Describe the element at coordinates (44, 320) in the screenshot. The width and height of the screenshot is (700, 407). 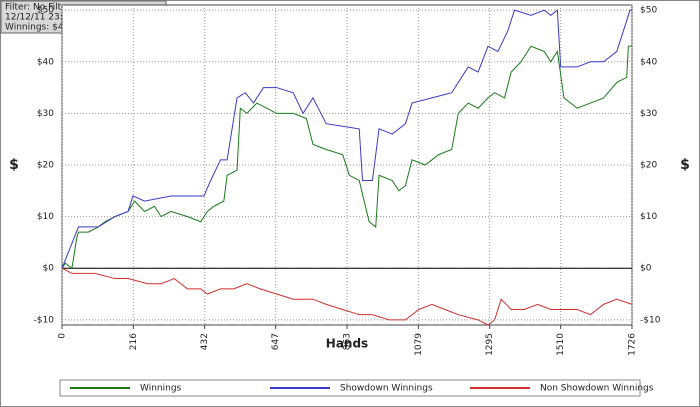
I see `y-tick-label: -$10` at that location.